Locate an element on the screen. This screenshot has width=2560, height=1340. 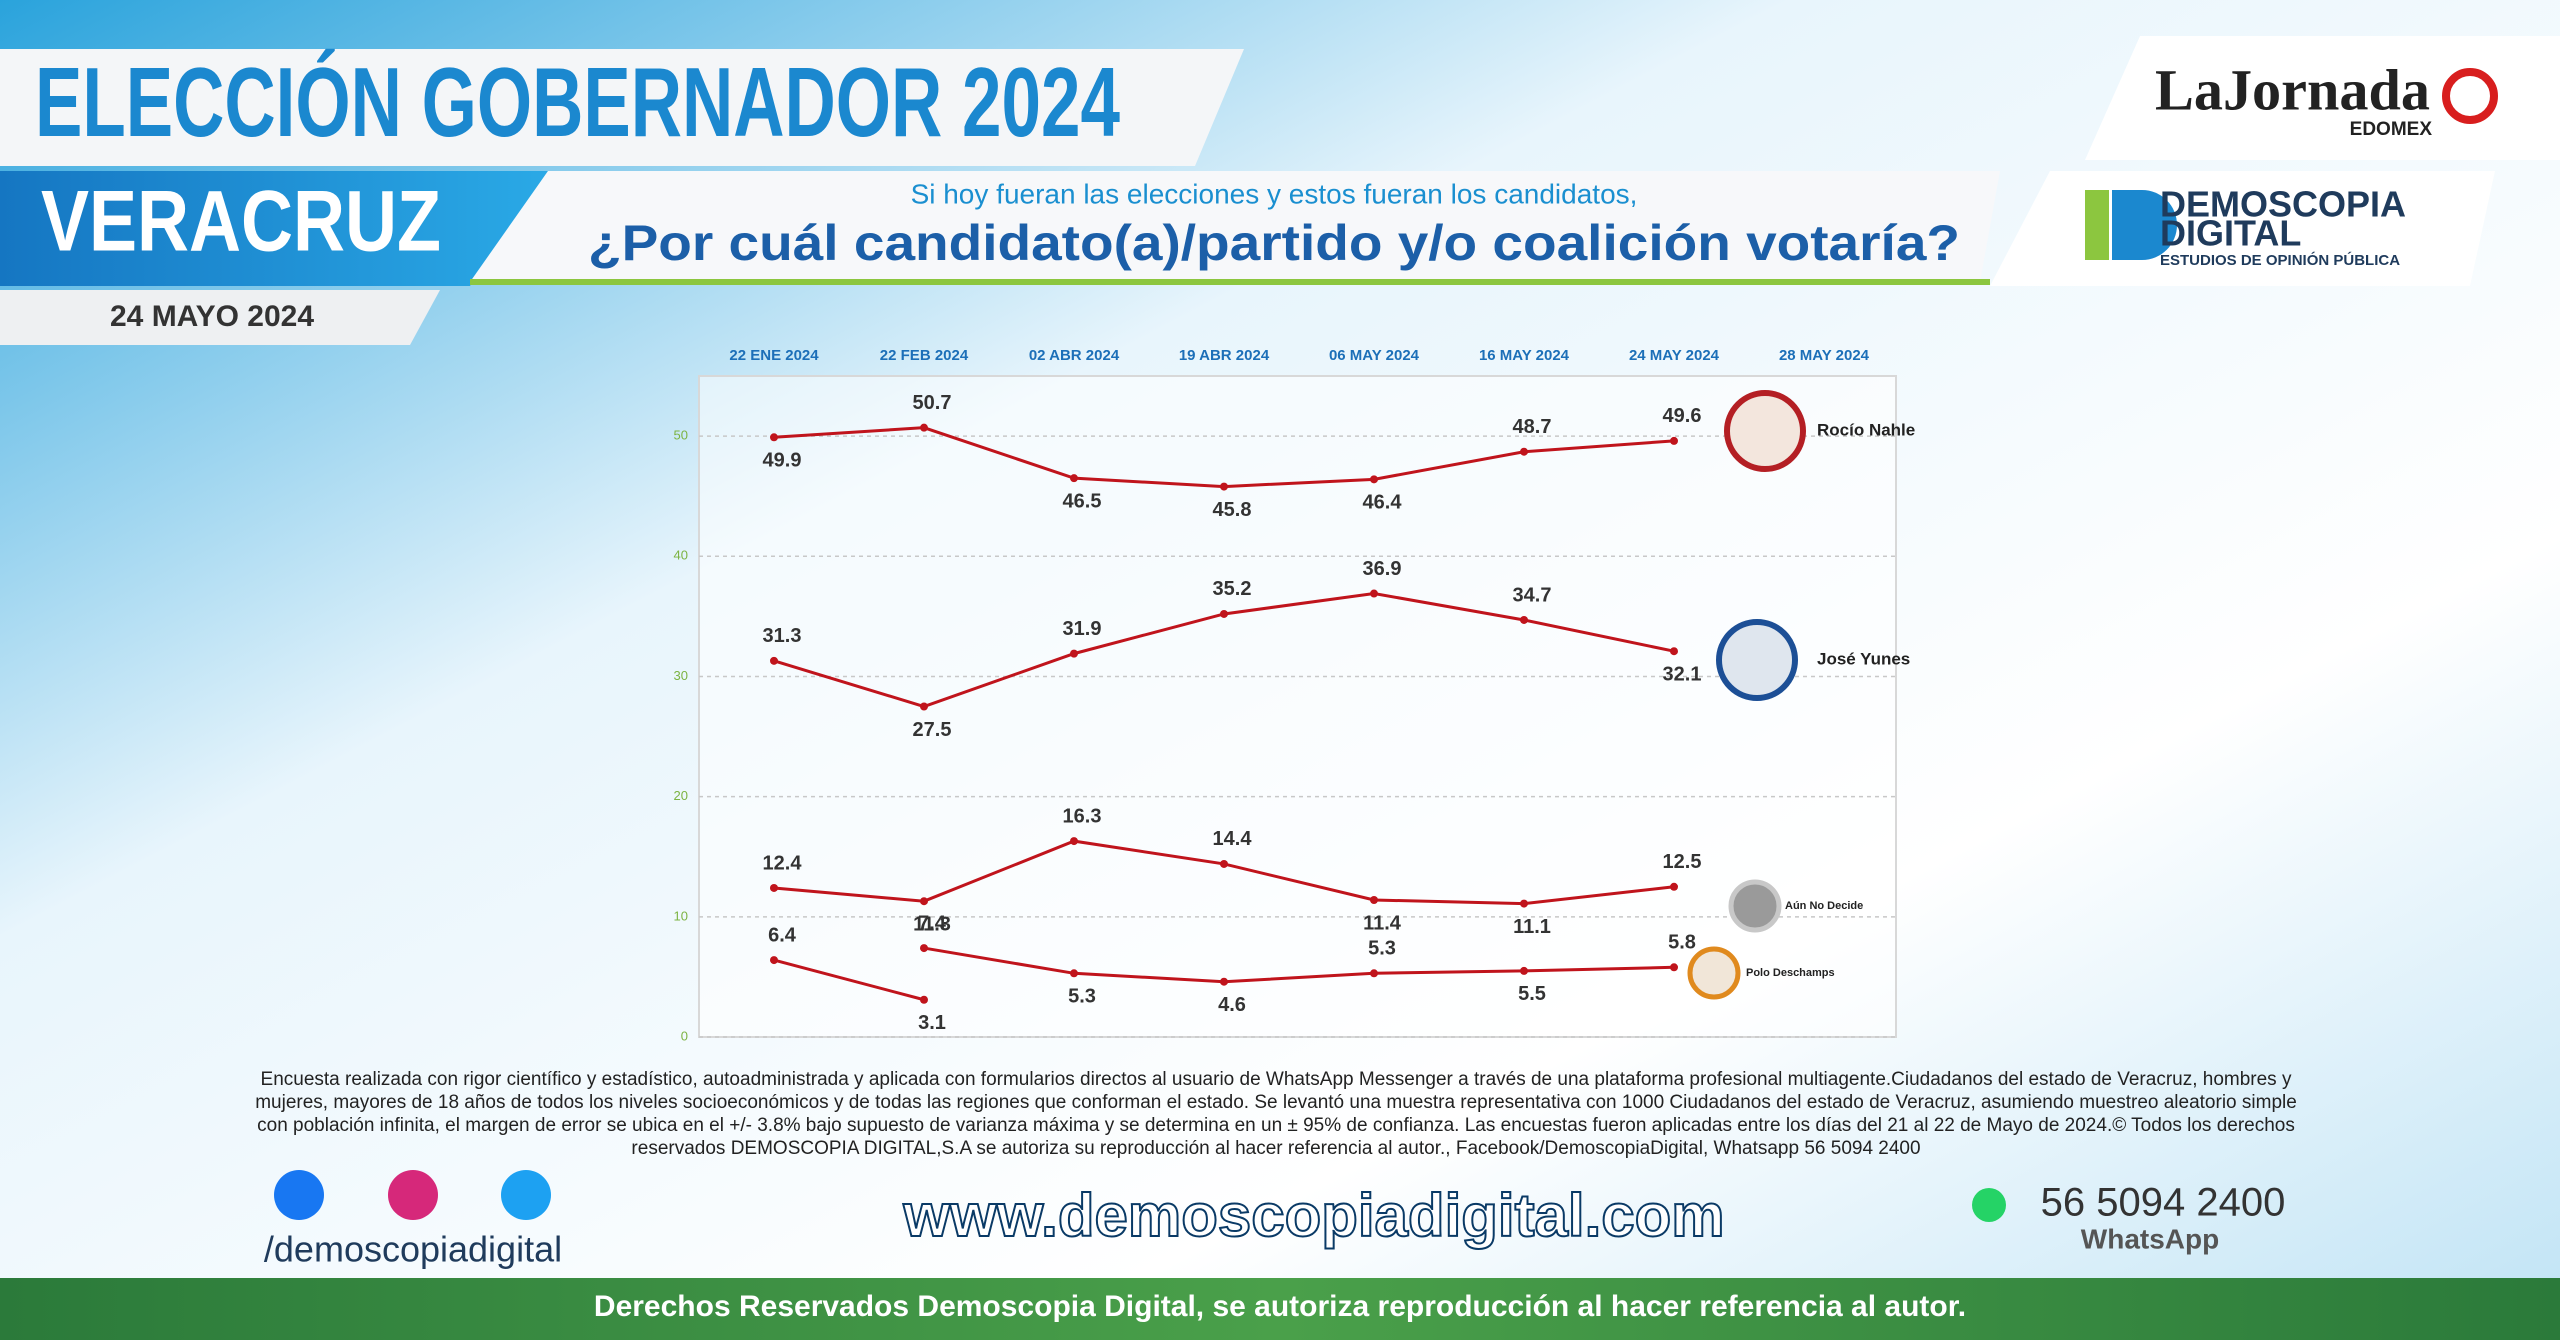
data-label: 32.1 is located at coordinates (1682, 674).